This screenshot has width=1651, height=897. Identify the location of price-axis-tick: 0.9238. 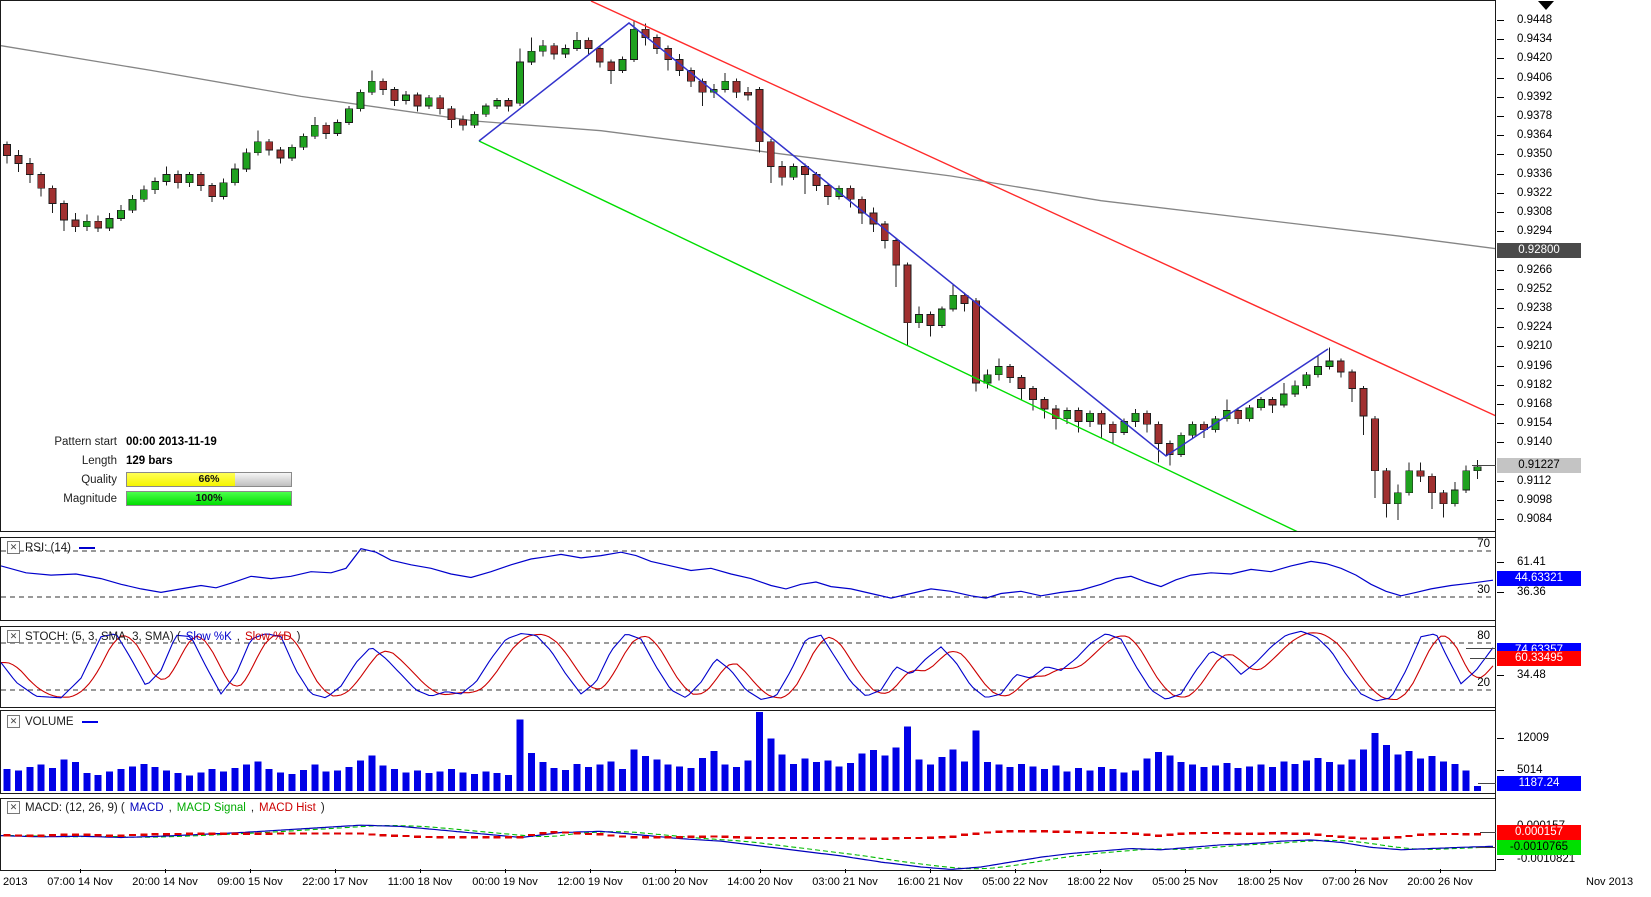
(1524, 308).